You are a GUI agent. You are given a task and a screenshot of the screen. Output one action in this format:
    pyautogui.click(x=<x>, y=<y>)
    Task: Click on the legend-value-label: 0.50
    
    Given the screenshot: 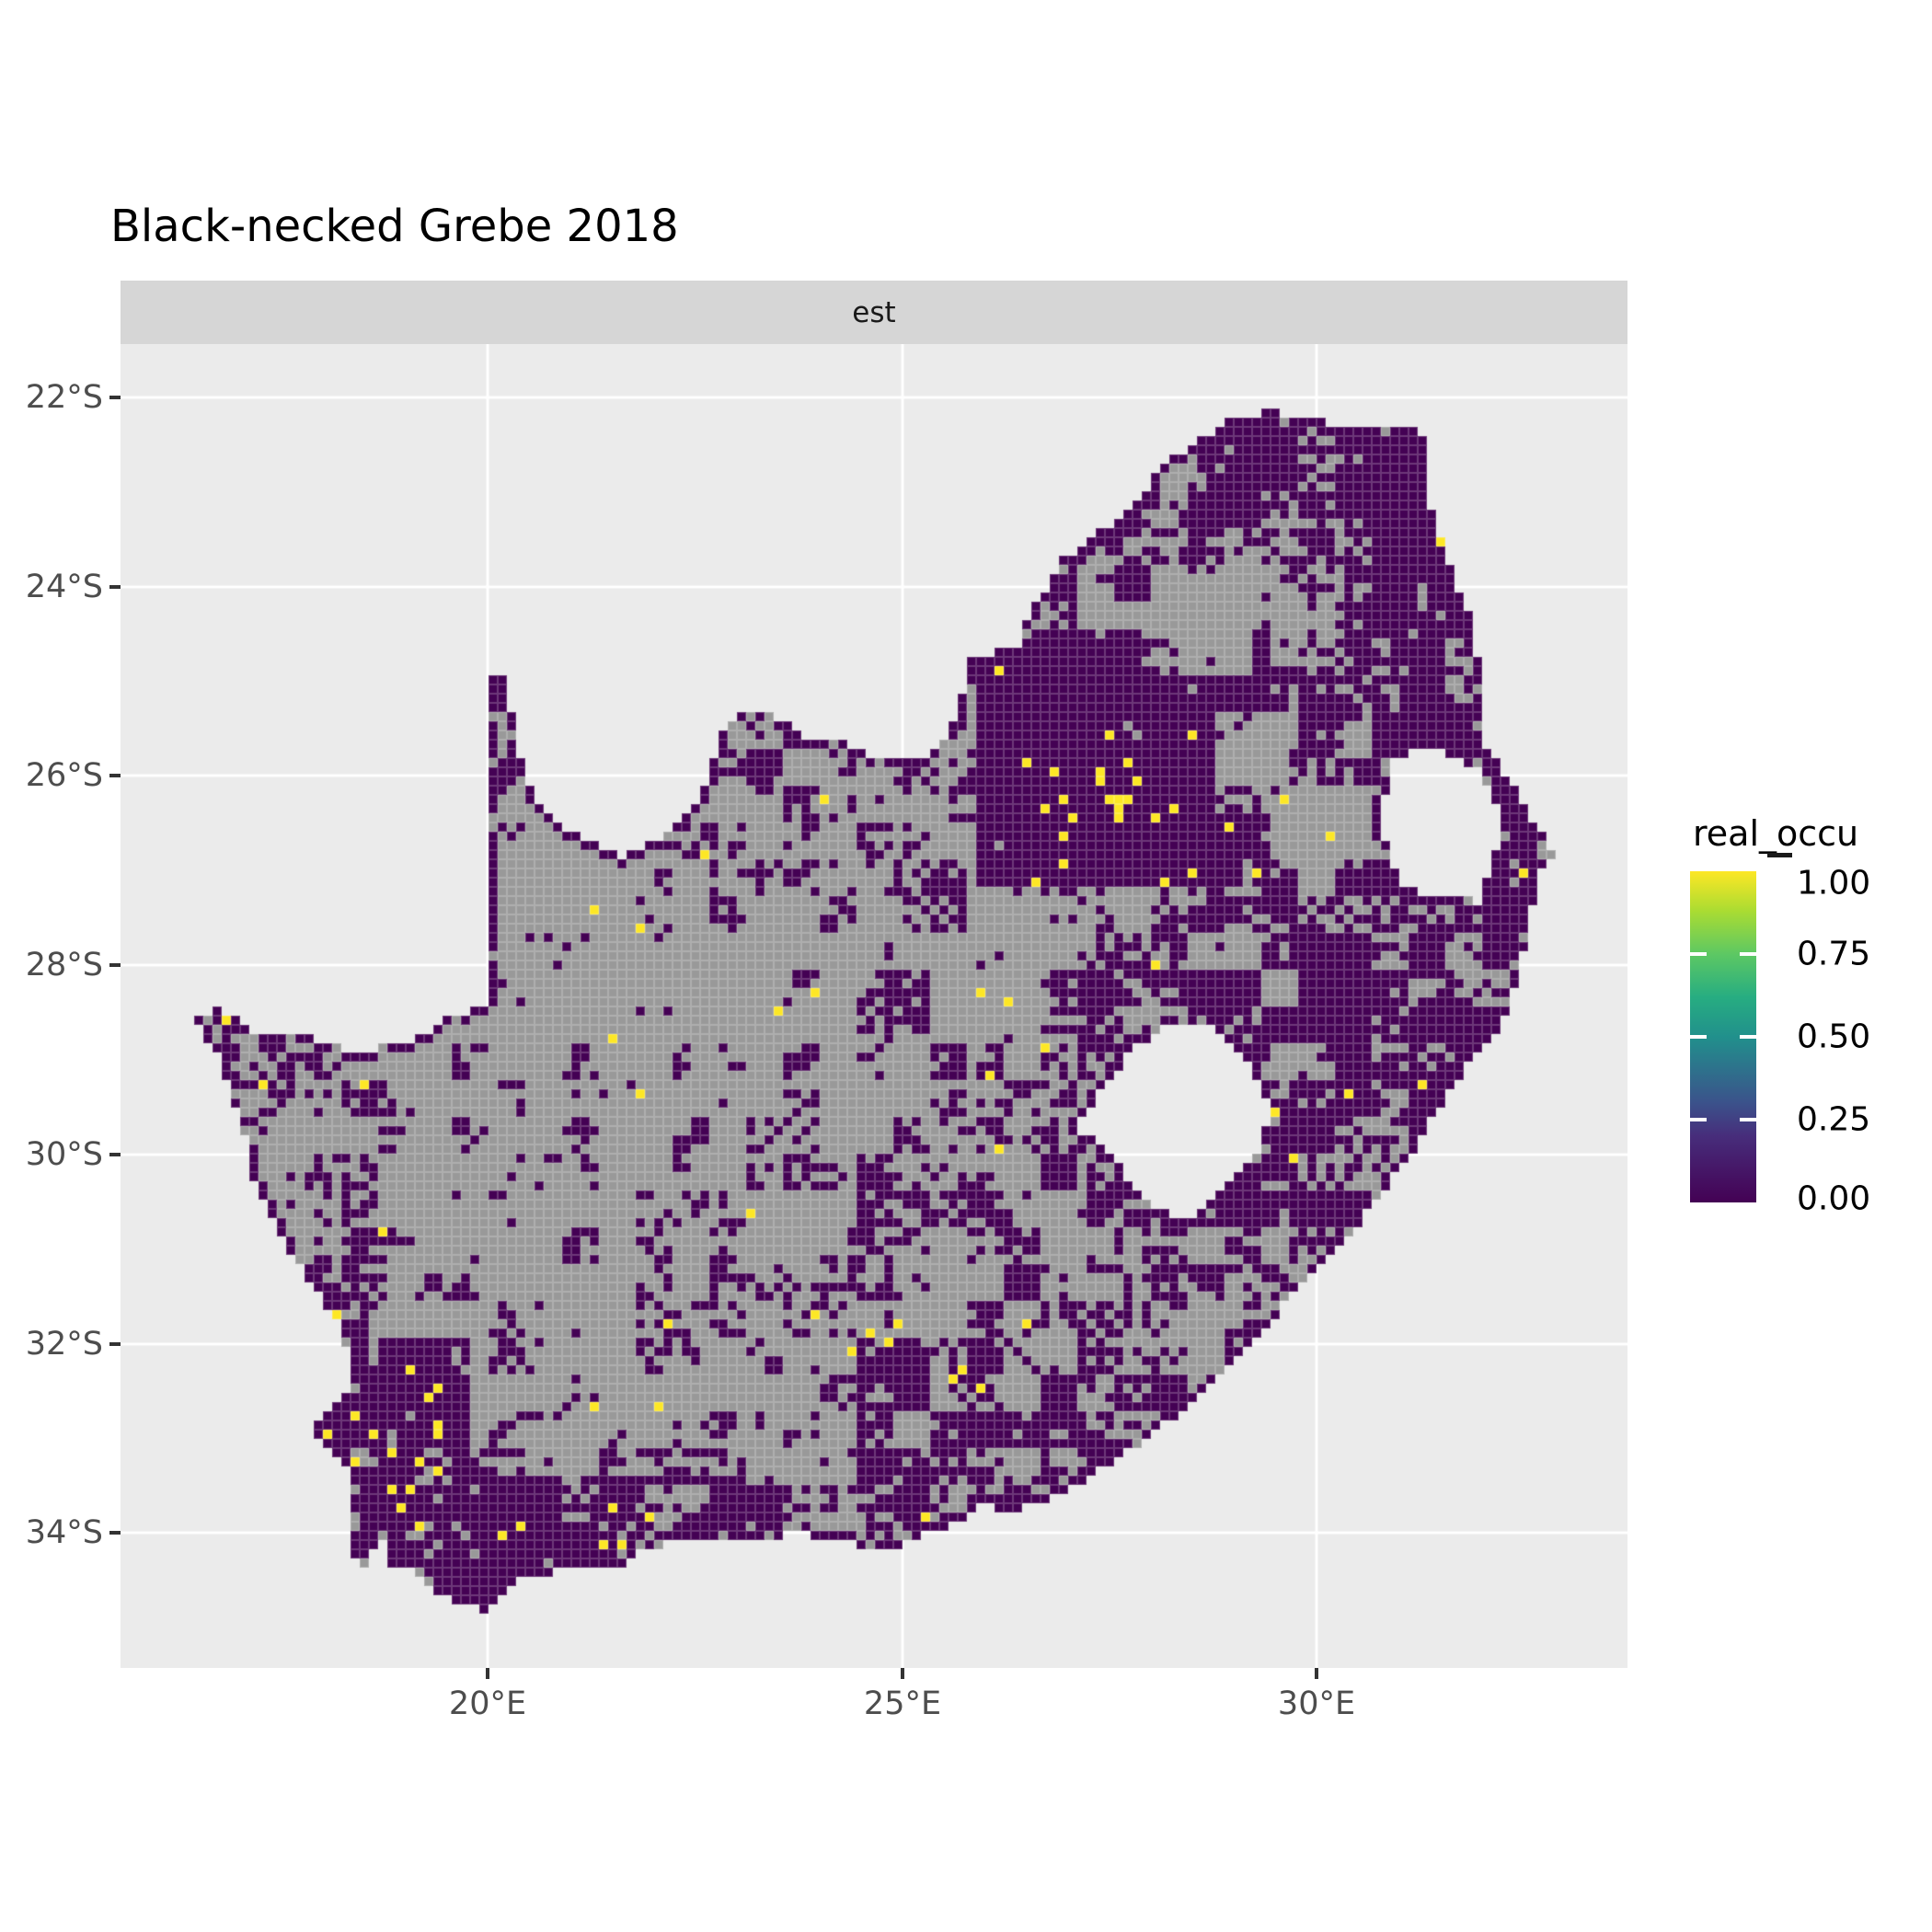 What is the action you would take?
    pyautogui.click(x=1834, y=1037)
    